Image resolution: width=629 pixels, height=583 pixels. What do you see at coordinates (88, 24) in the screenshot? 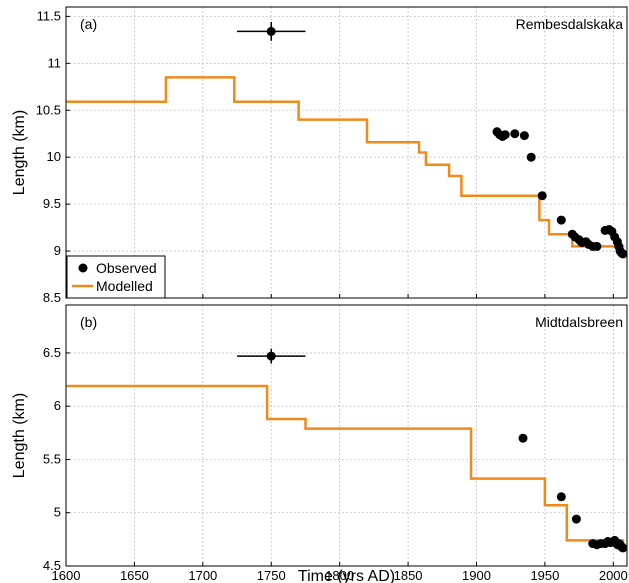
I see `panel-label: (a)` at bounding box center [88, 24].